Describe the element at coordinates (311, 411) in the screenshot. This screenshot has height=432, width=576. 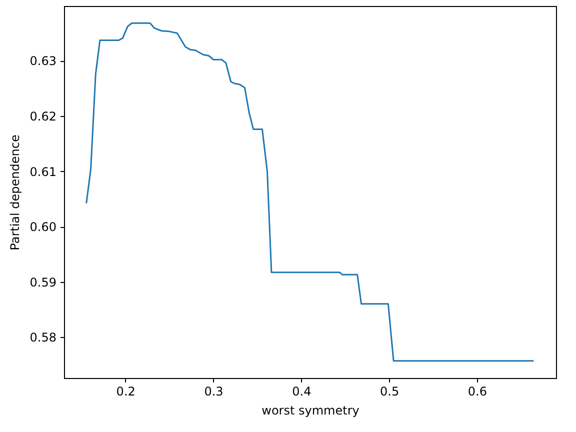
I see `x-axis-title: worst symmetry` at that location.